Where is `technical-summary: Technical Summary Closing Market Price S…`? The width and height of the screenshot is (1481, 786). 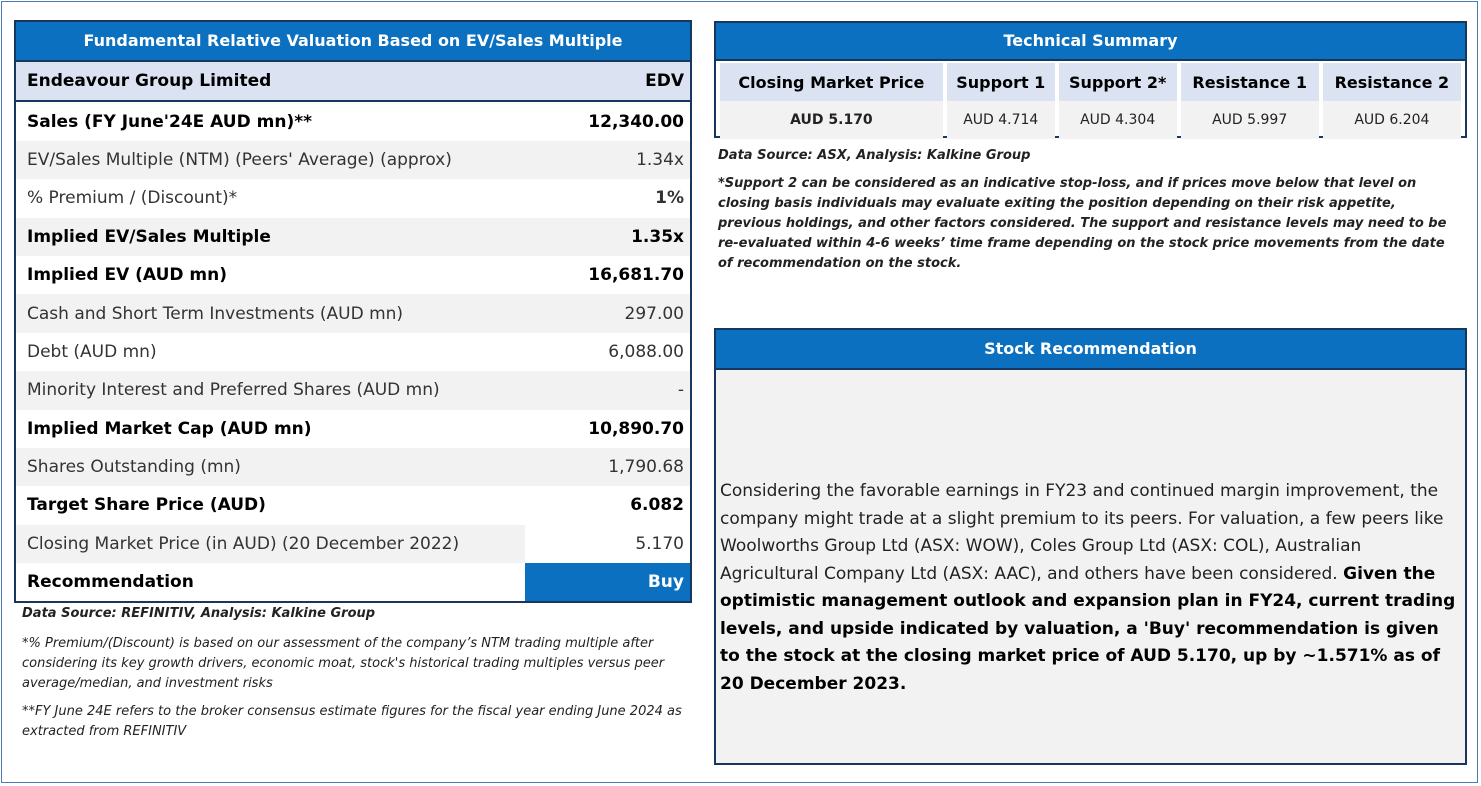
technical-summary: Technical Summary Closing Market Price S… is located at coordinates (1090, 80).